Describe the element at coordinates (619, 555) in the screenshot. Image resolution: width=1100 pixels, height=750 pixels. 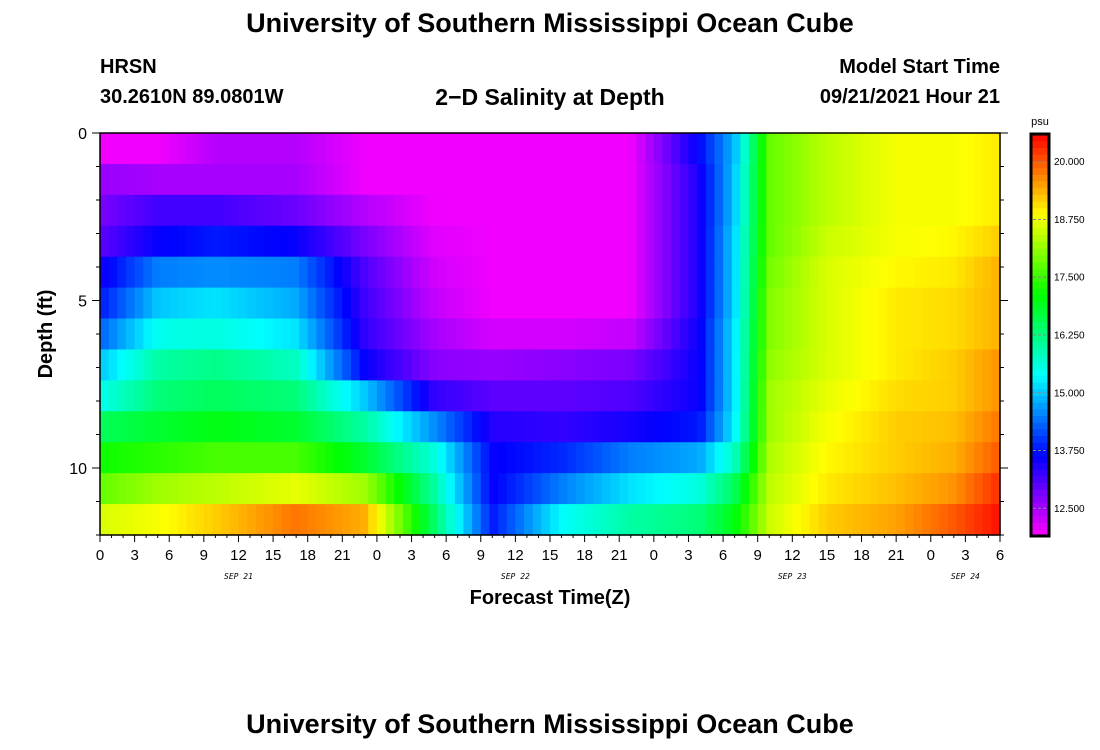
I see `x-tick-label: 21` at that location.